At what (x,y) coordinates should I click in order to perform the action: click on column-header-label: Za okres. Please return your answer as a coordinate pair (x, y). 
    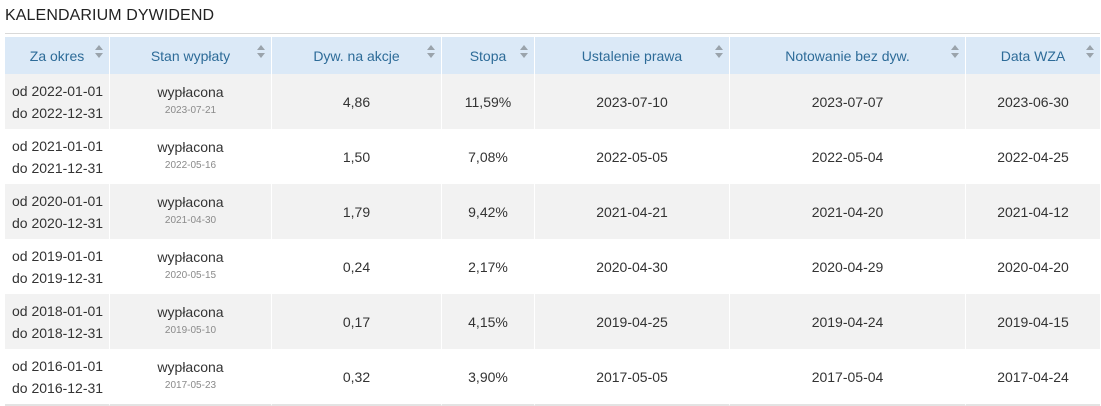
    Looking at the image, I should click on (57, 55).